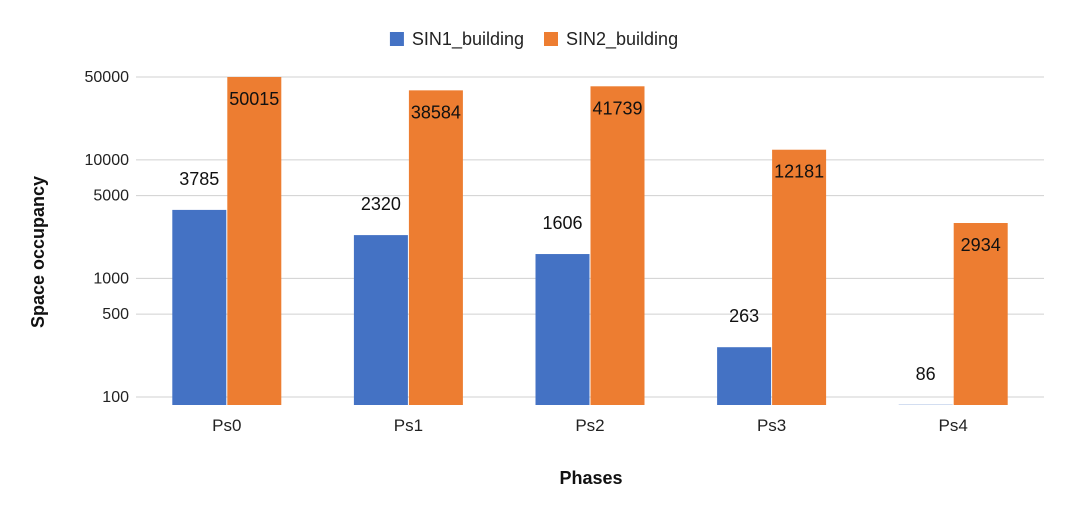 This screenshot has height=515, width=1069. I want to click on data-label-SIN2_building-Ps4: 2934, so click(981, 245).